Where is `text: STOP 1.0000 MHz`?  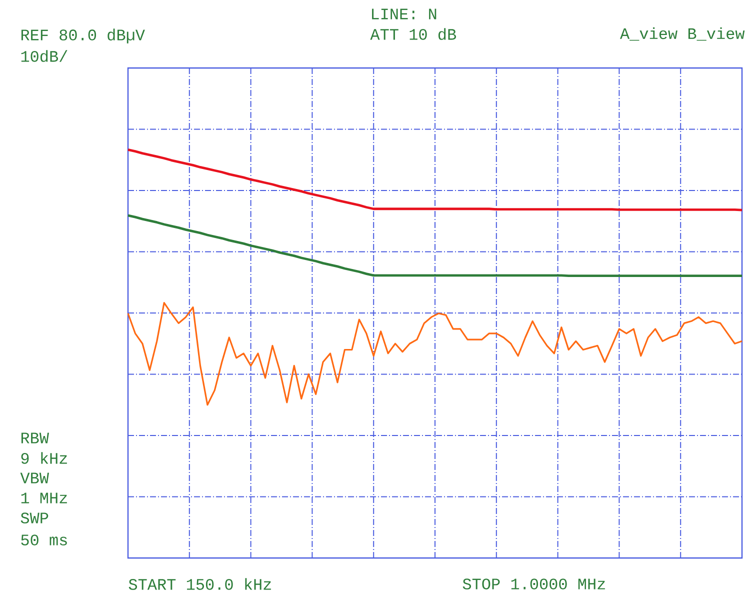
text: STOP 1.0000 MHz is located at coordinates (533, 584).